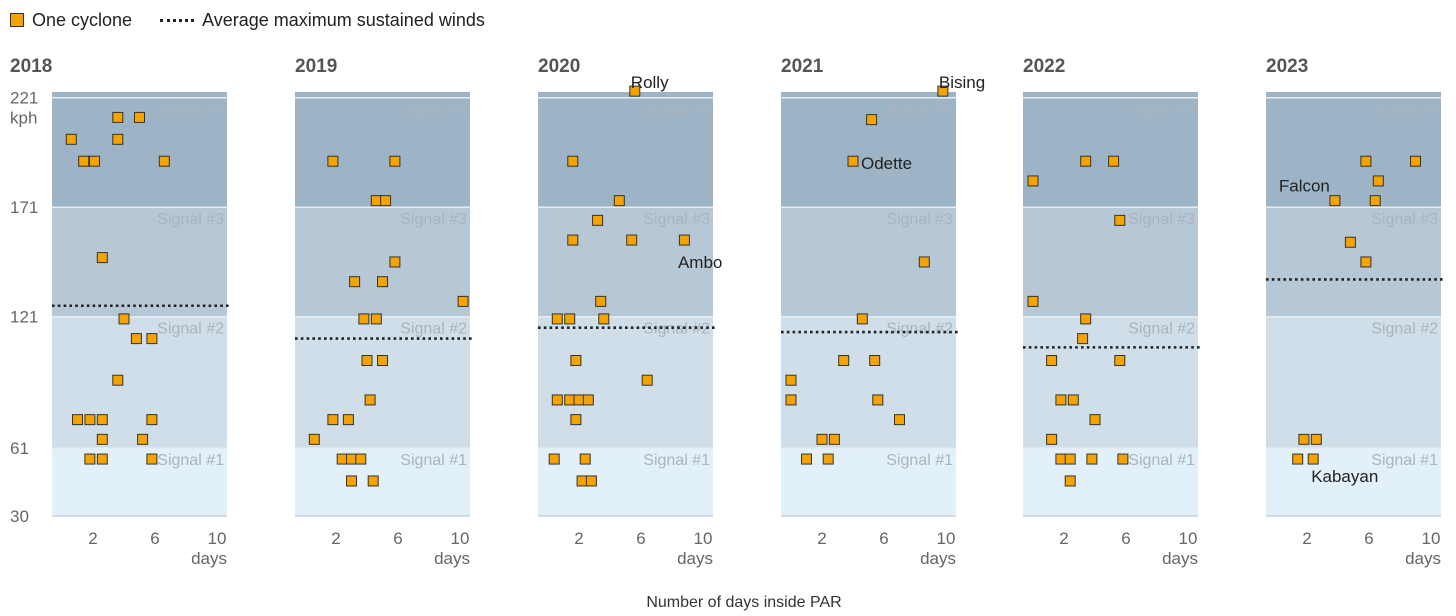 This screenshot has height=616, width=1456. Describe the element at coordinates (700, 262) in the screenshot. I see `annotation-ambo: Ambo` at that location.